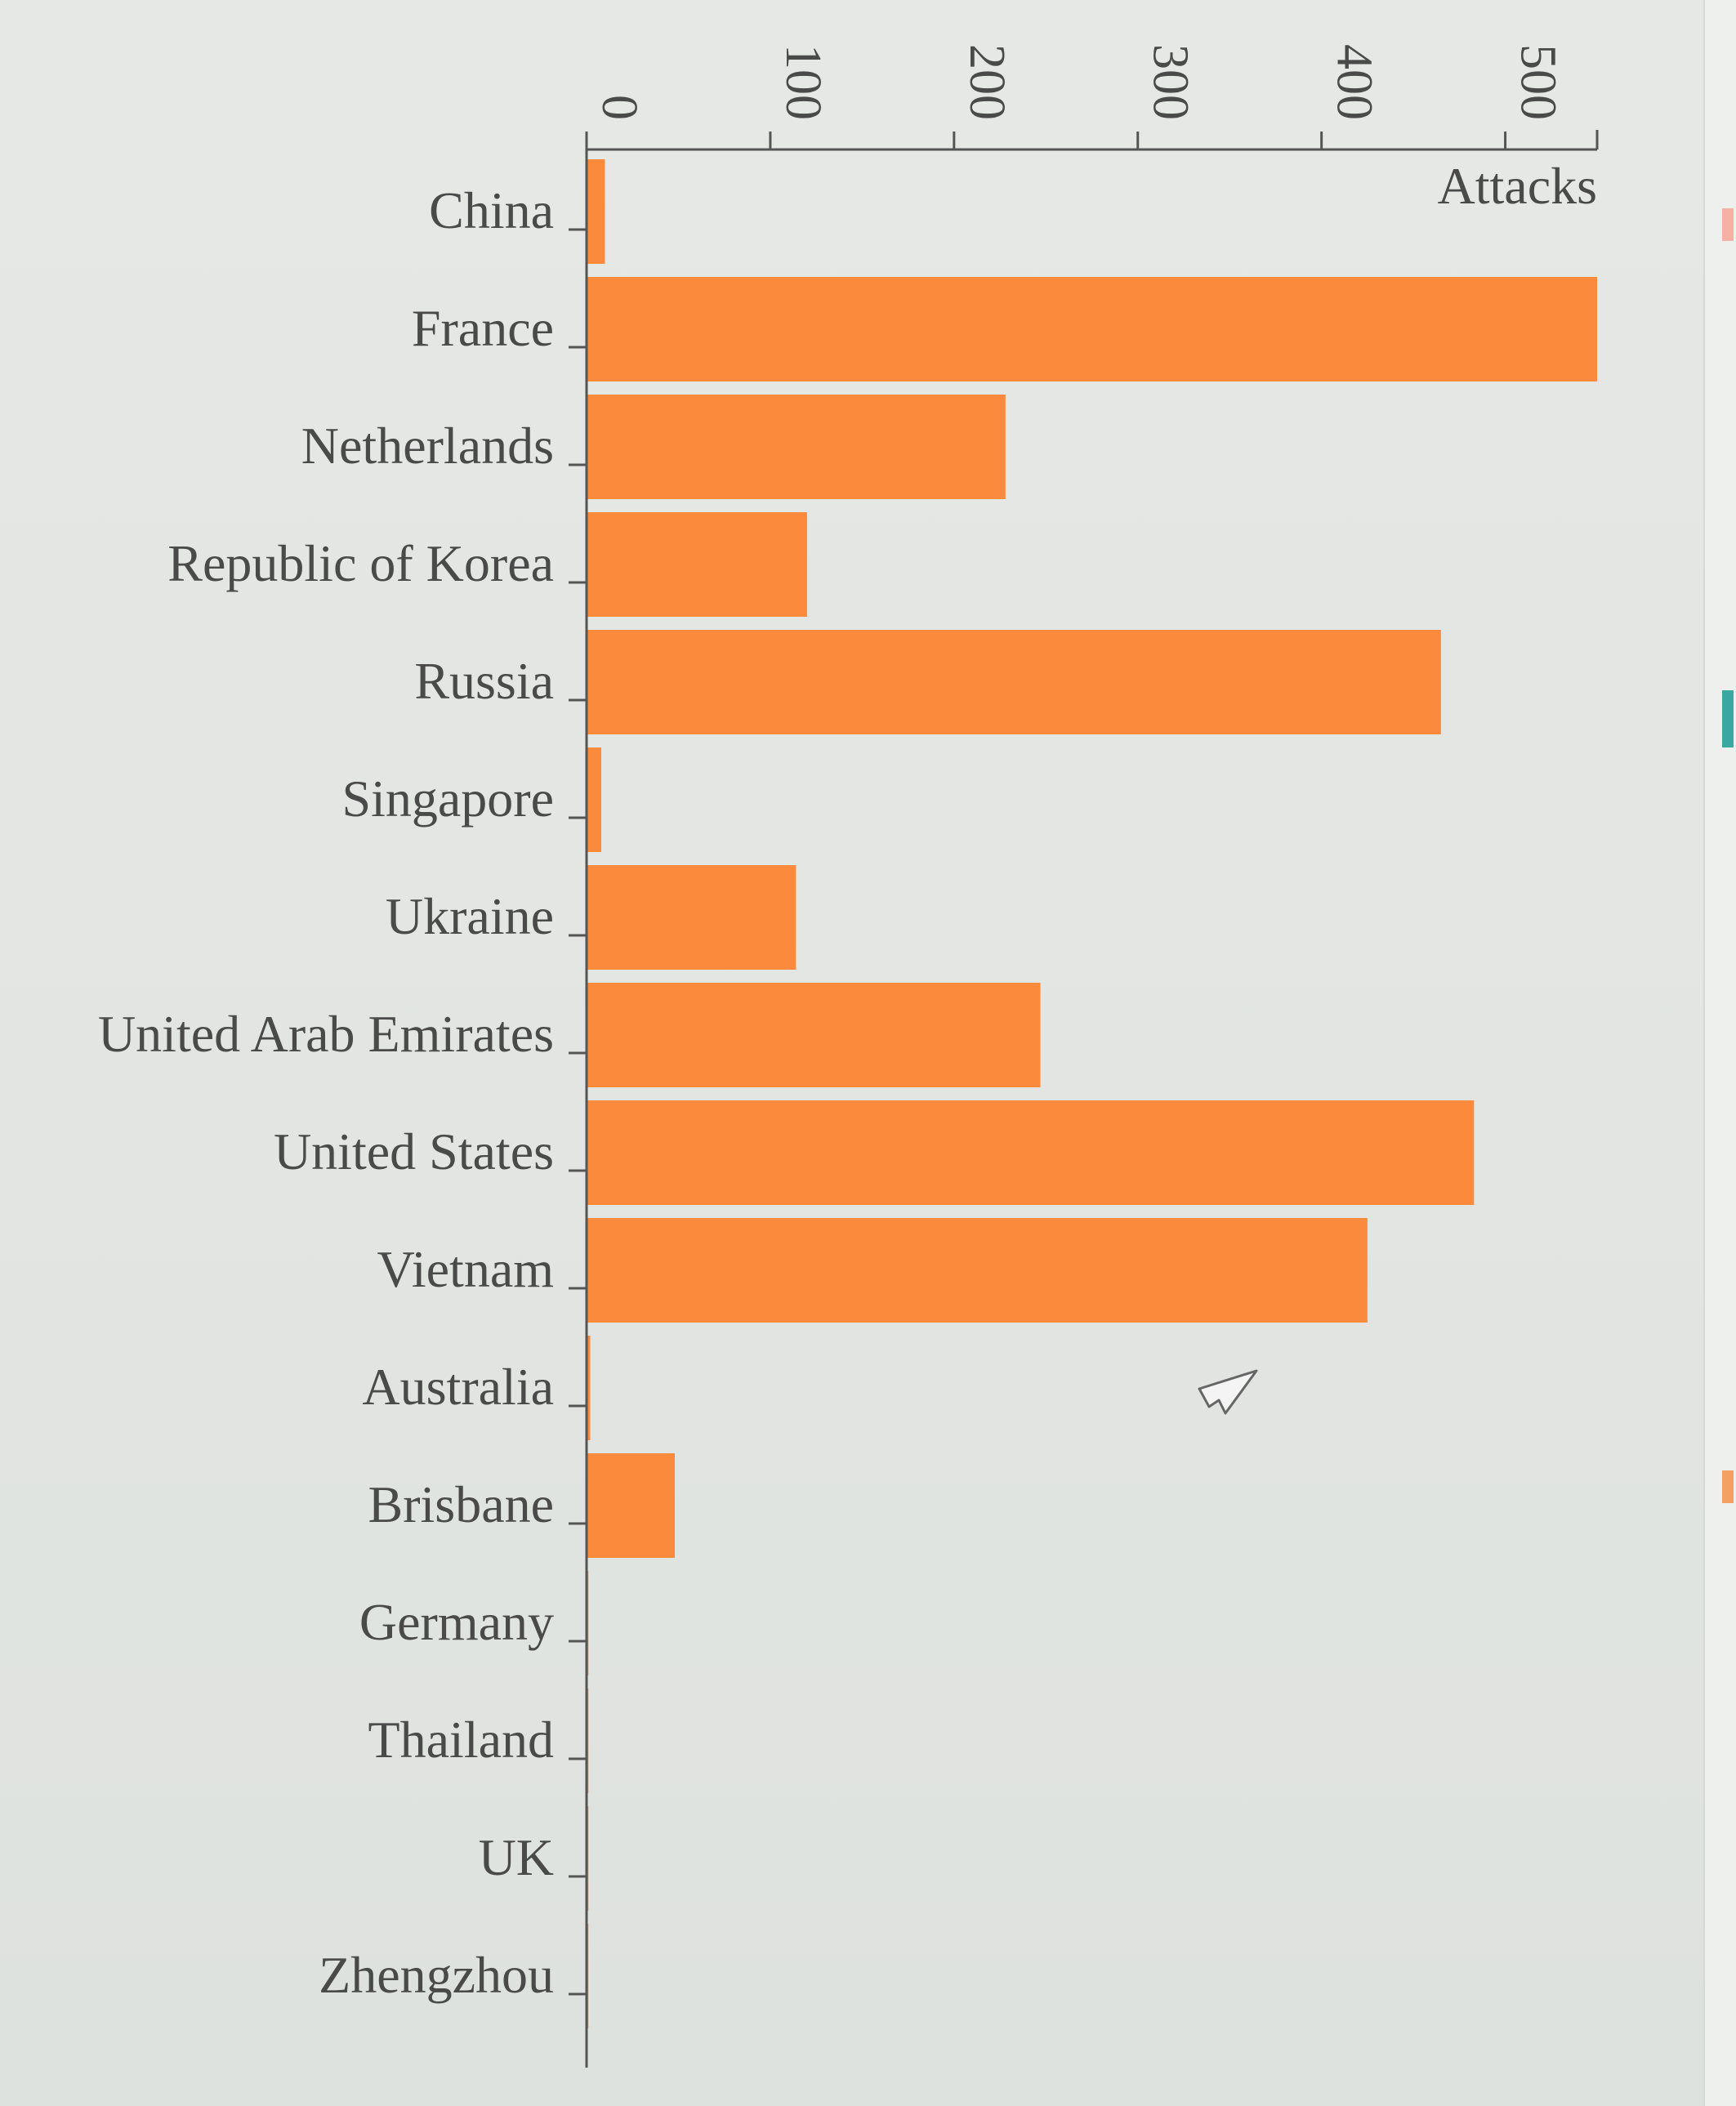  Describe the element at coordinates (449, 799) in the screenshot. I see `category-label: Singapore` at that location.